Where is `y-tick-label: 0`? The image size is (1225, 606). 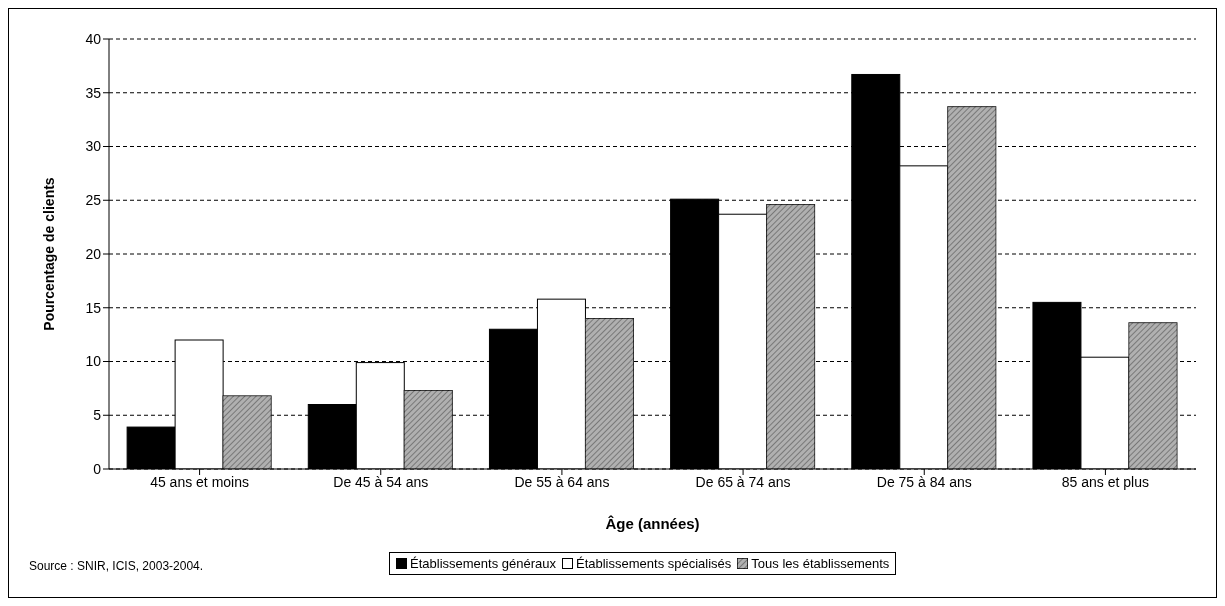 y-tick-label: 0 is located at coordinates (97, 468).